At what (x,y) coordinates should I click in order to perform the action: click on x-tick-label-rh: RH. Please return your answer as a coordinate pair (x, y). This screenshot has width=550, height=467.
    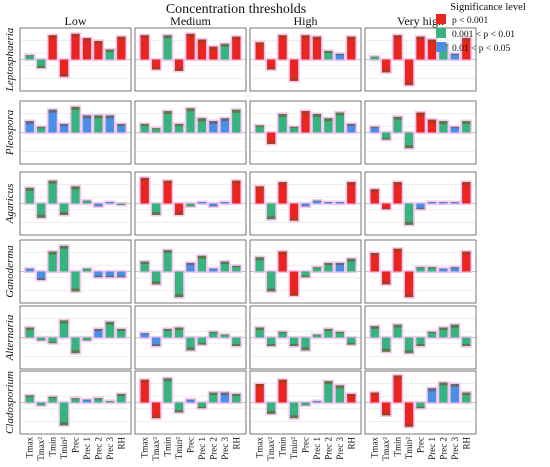
    Looking at the image, I should click on (351, 443).